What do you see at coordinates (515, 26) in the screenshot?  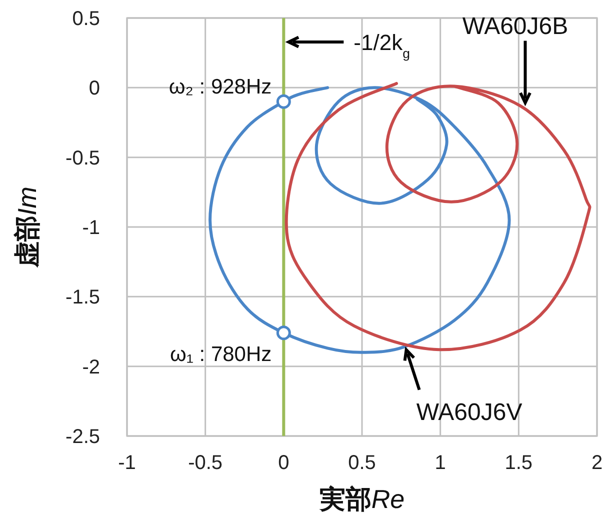 I see `series-label: WA60J6B` at bounding box center [515, 26].